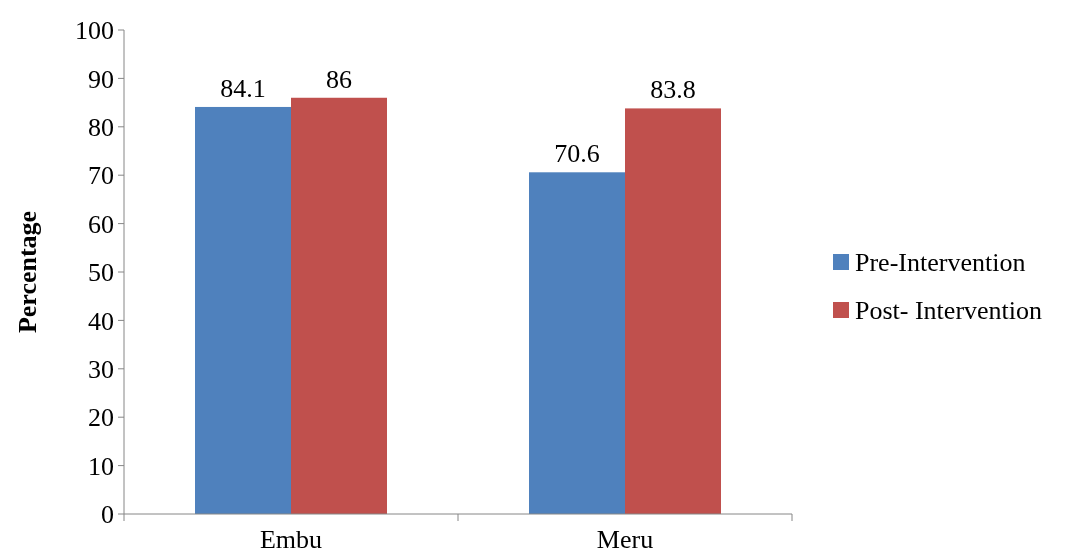 The image size is (1091, 556). What do you see at coordinates (339, 79) in the screenshot?
I see `data-label: 86` at bounding box center [339, 79].